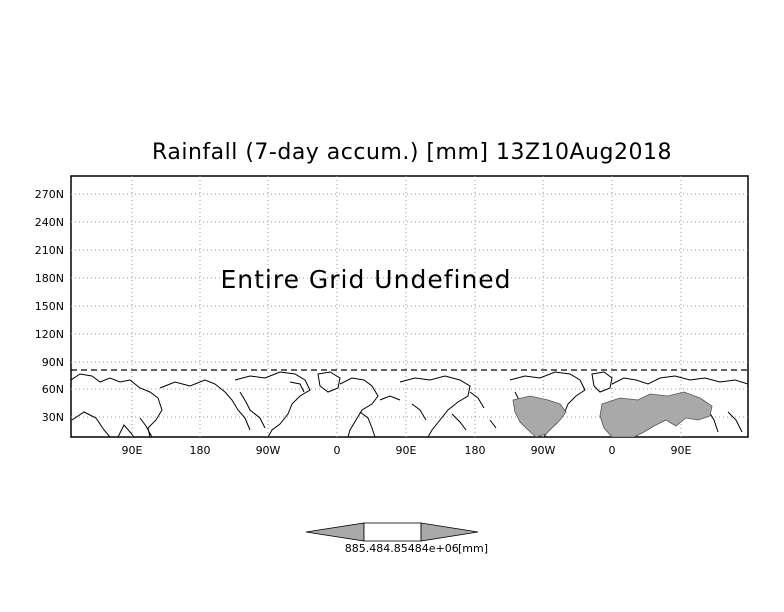 Image resolution: width=784 pixels, height=612 pixels. Describe the element at coordinates (473, 548) in the screenshot. I see `colorbar-units: [mm]` at that location.